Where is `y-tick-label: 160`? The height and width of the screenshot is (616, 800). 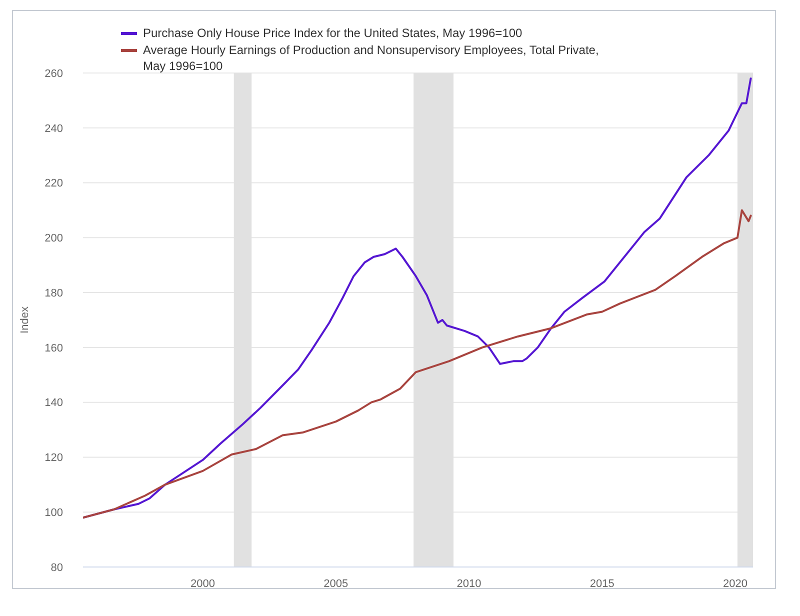
y-tick-label: 160 is located at coordinates (53, 348).